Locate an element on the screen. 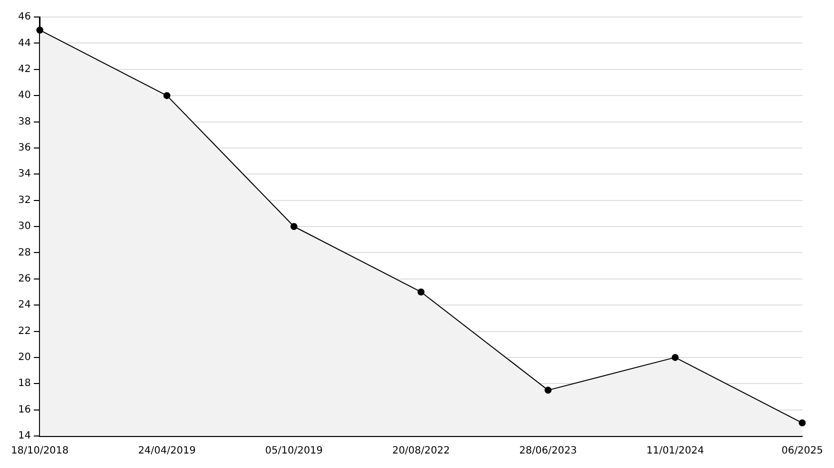  x-tick-label: 18/10/2018 is located at coordinates (40, 451).